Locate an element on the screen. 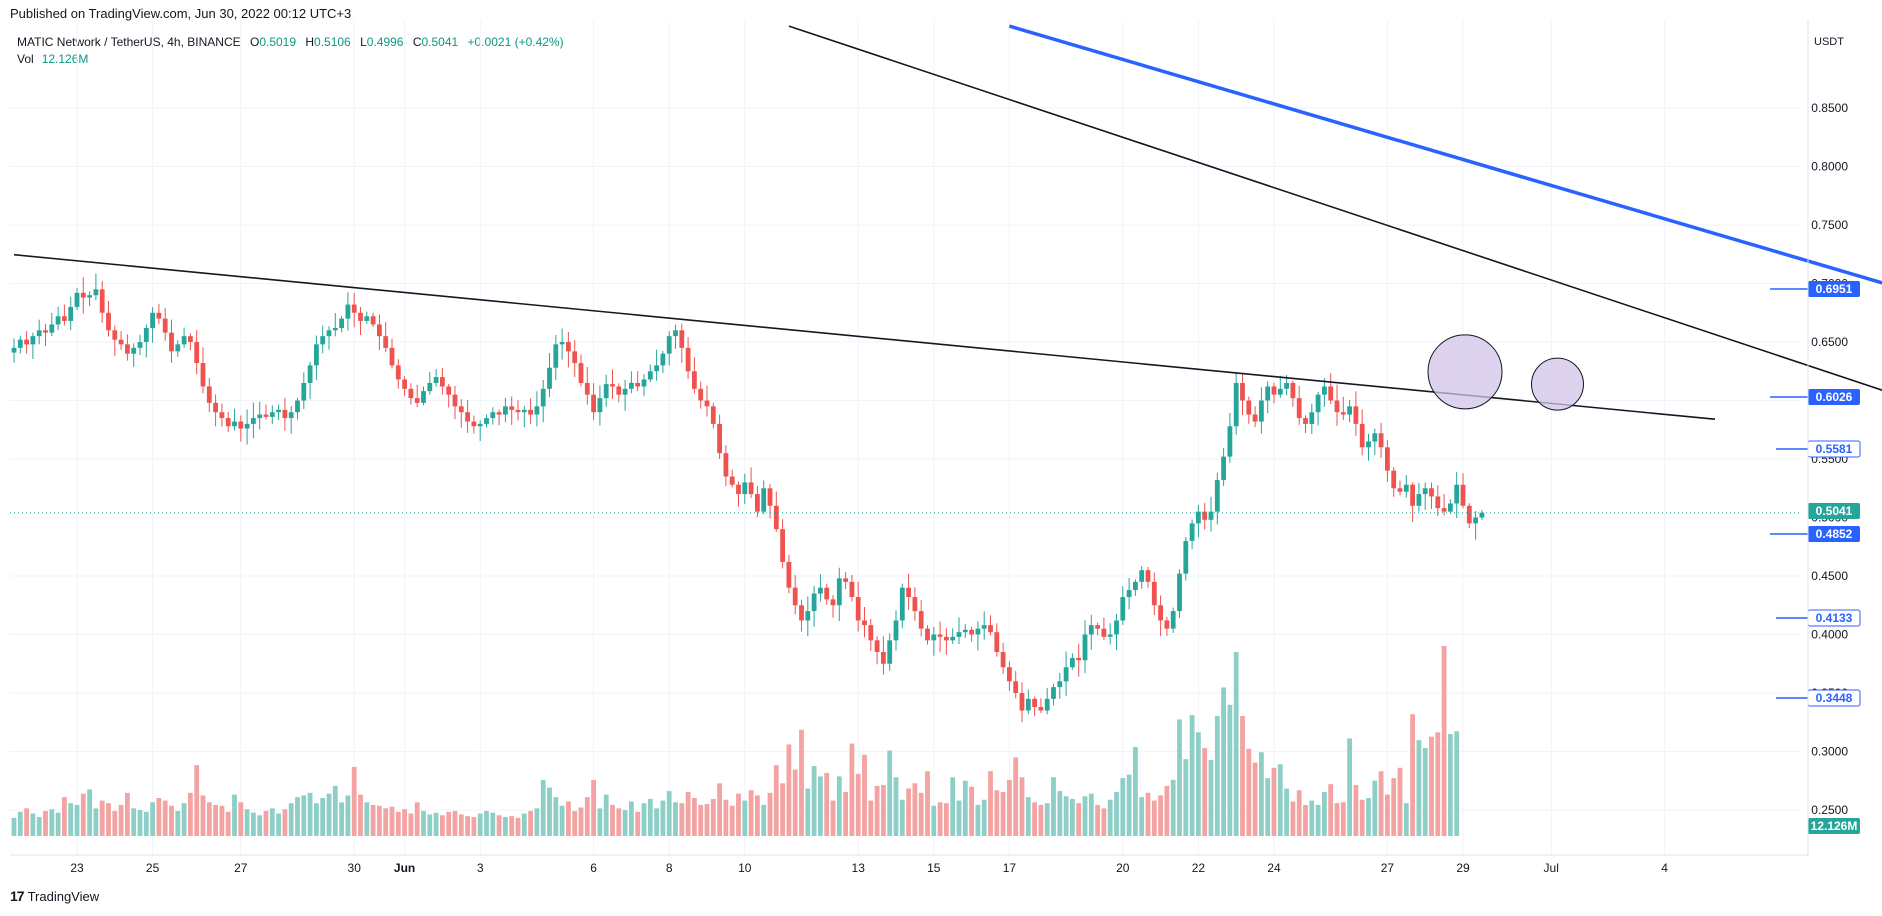 The image size is (1882, 916). price-label: 0.3448 is located at coordinates (1834, 698).